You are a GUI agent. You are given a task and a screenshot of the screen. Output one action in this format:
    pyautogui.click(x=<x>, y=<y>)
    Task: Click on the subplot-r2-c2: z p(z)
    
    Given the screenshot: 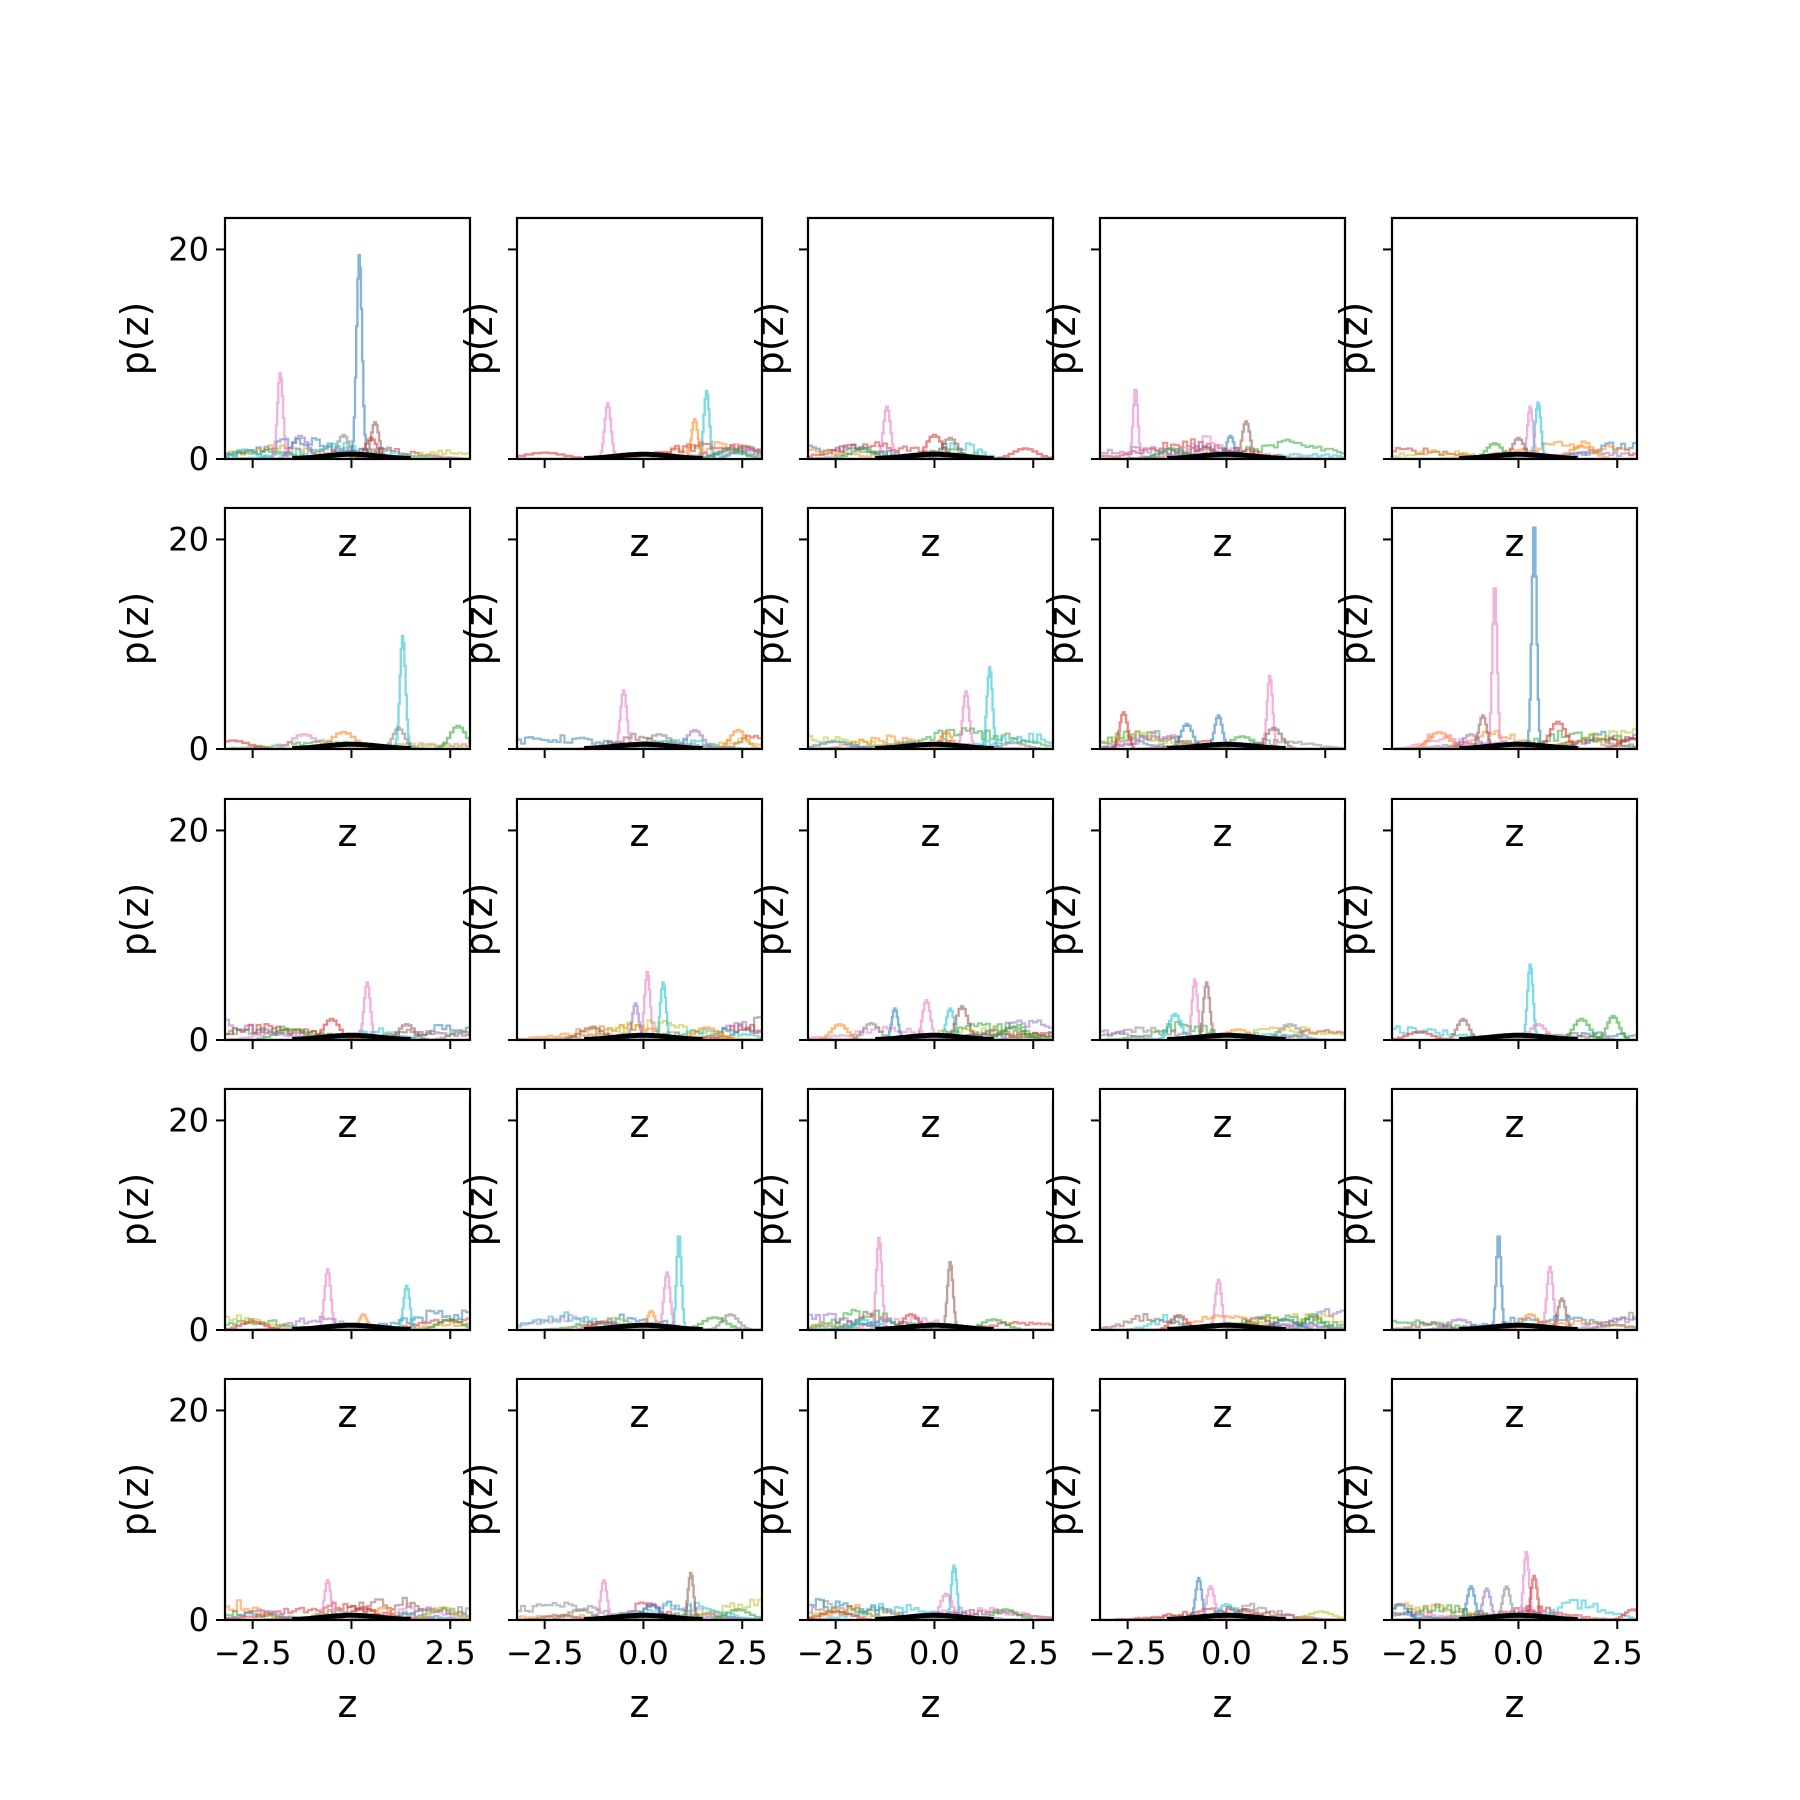 What is the action you would take?
    pyautogui.click(x=610, y=680)
    